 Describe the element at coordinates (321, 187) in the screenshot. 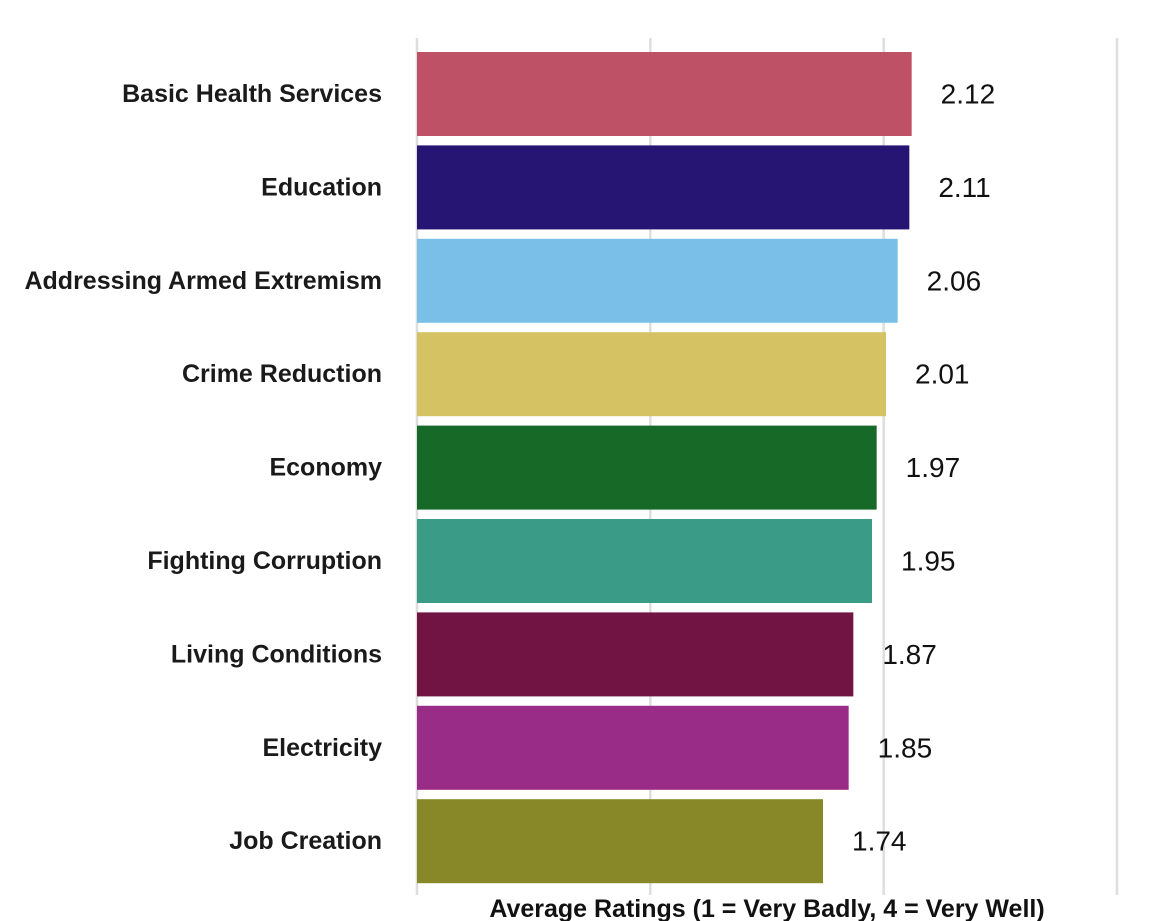

I see `category-label: Education` at that location.